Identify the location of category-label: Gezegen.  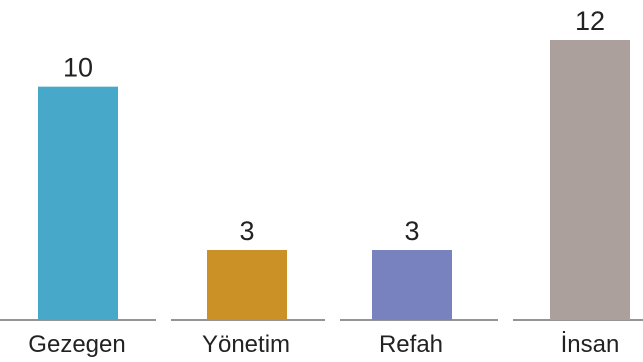
(76, 344).